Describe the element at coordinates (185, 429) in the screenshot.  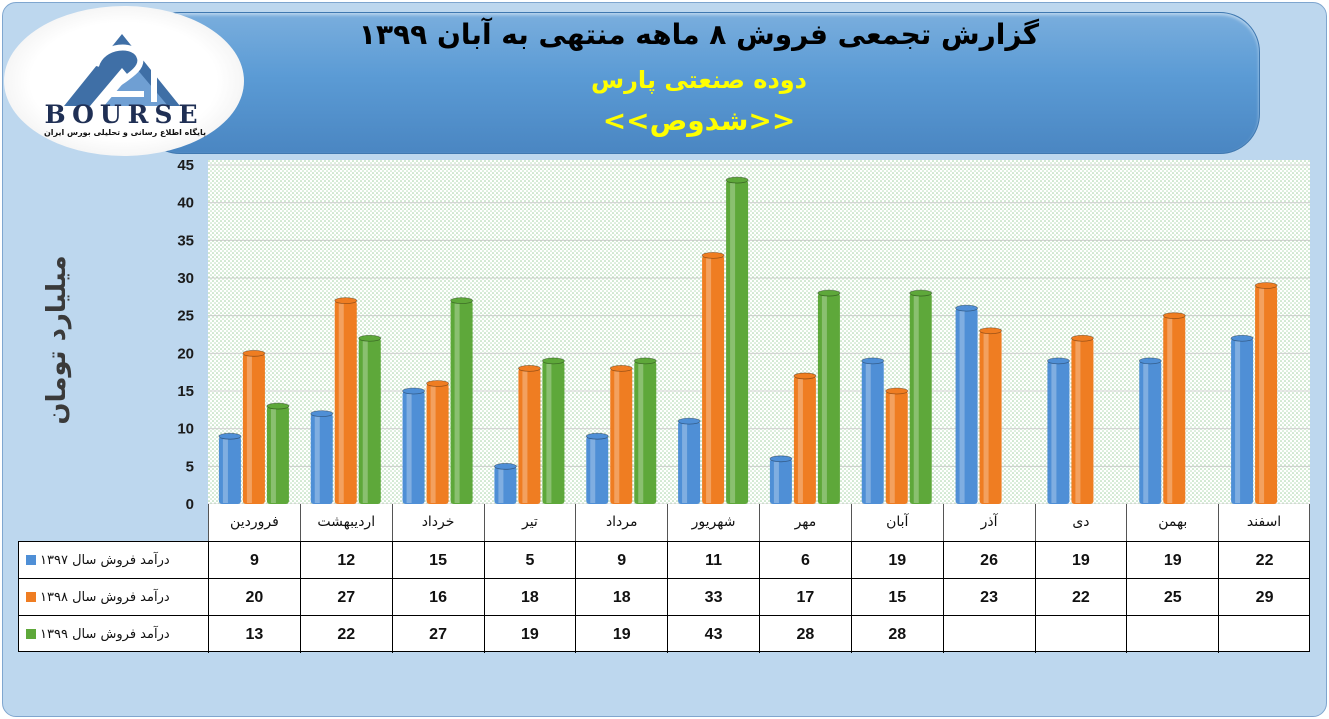
I see `y-tick-label: 10` at that location.